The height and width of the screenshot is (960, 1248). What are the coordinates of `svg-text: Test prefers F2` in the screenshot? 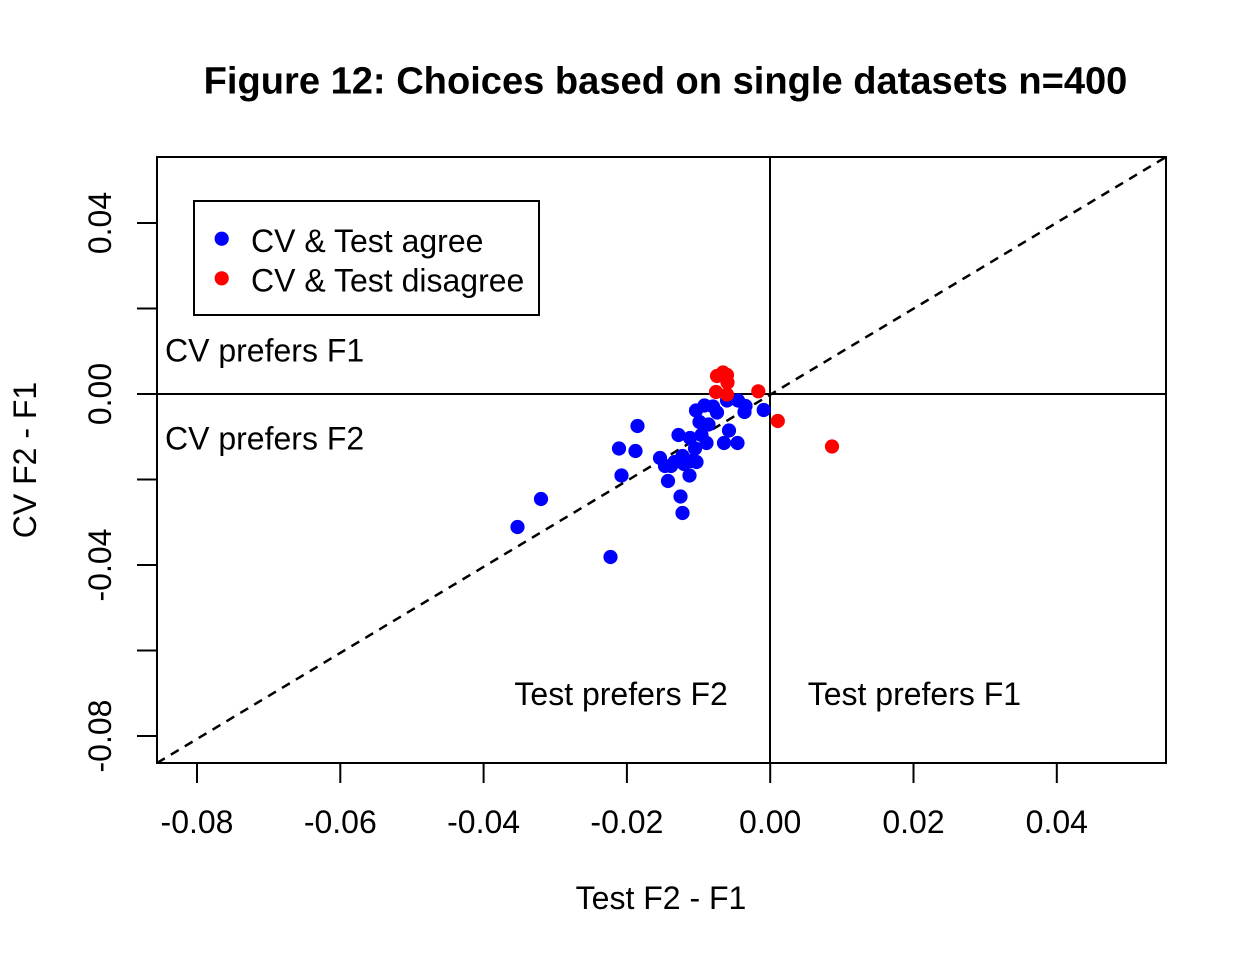 It's located at (620, 694).